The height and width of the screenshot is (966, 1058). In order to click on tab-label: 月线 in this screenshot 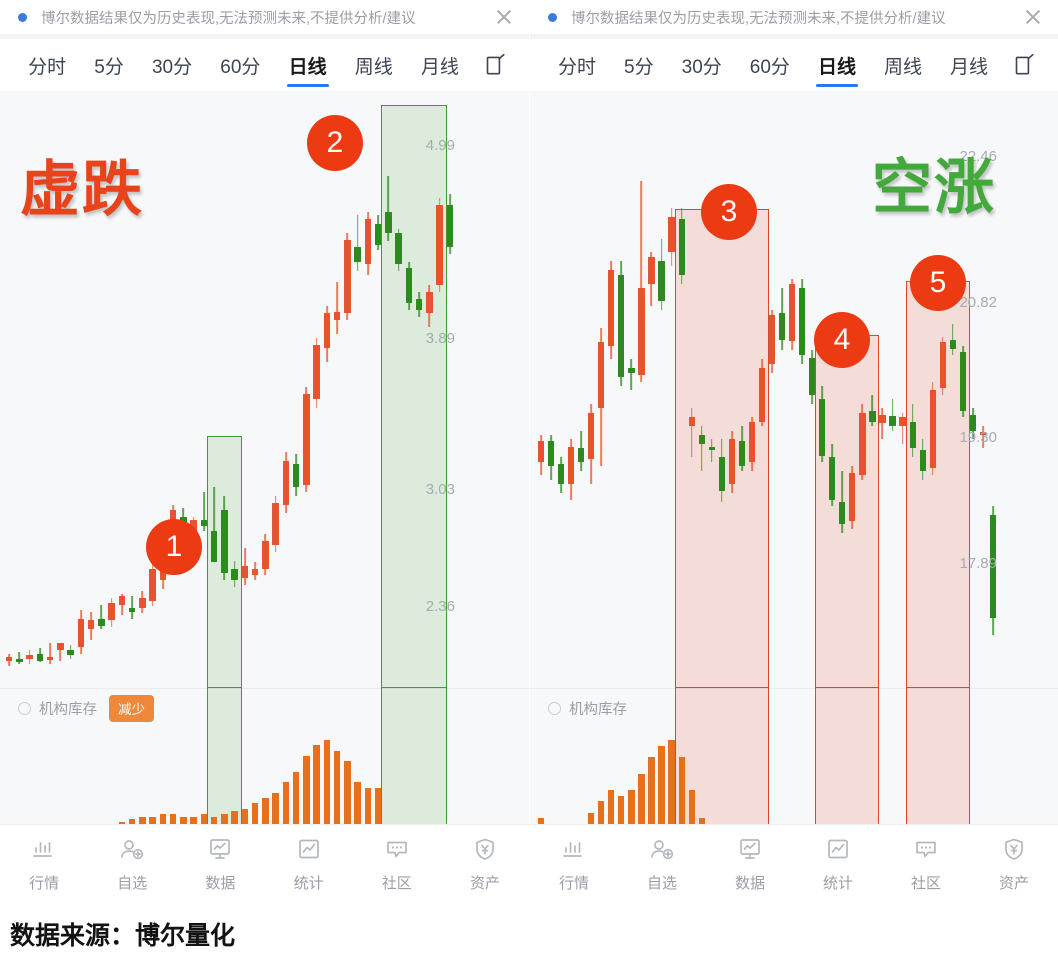, I will do `click(969, 67)`.